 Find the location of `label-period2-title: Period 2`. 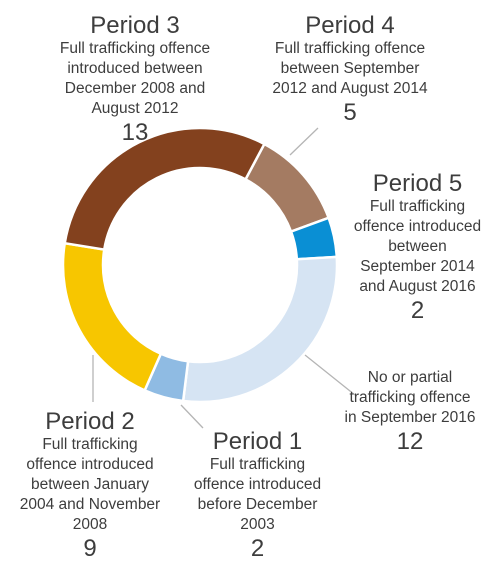

label-period2-title: Period 2 is located at coordinates (90, 421).